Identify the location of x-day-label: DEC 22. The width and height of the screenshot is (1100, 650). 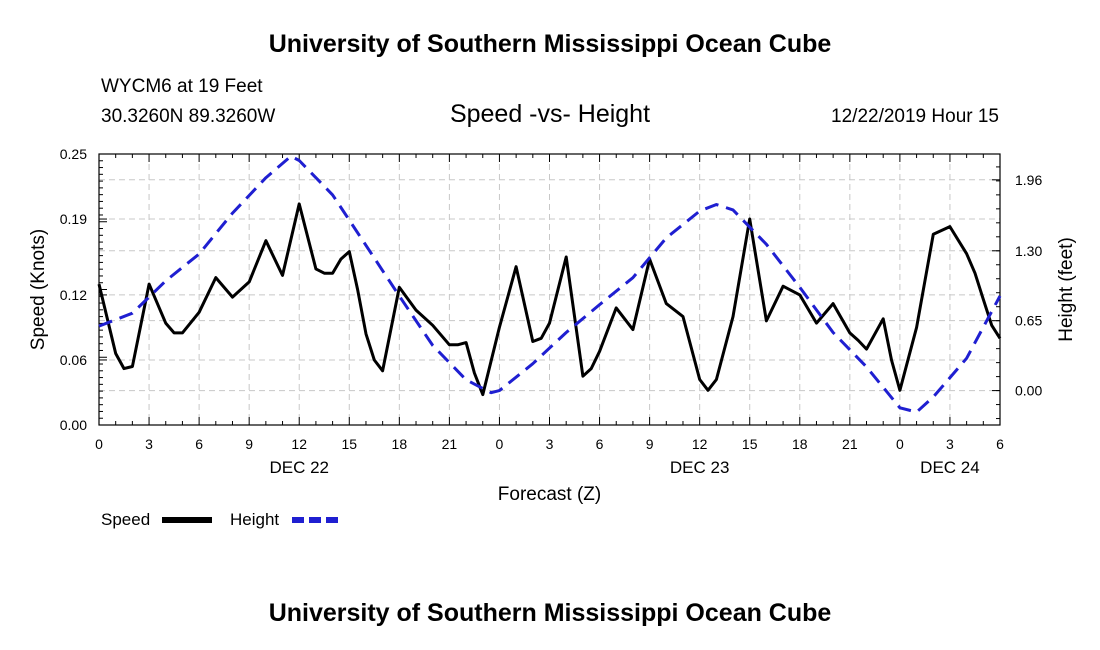
(299, 467).